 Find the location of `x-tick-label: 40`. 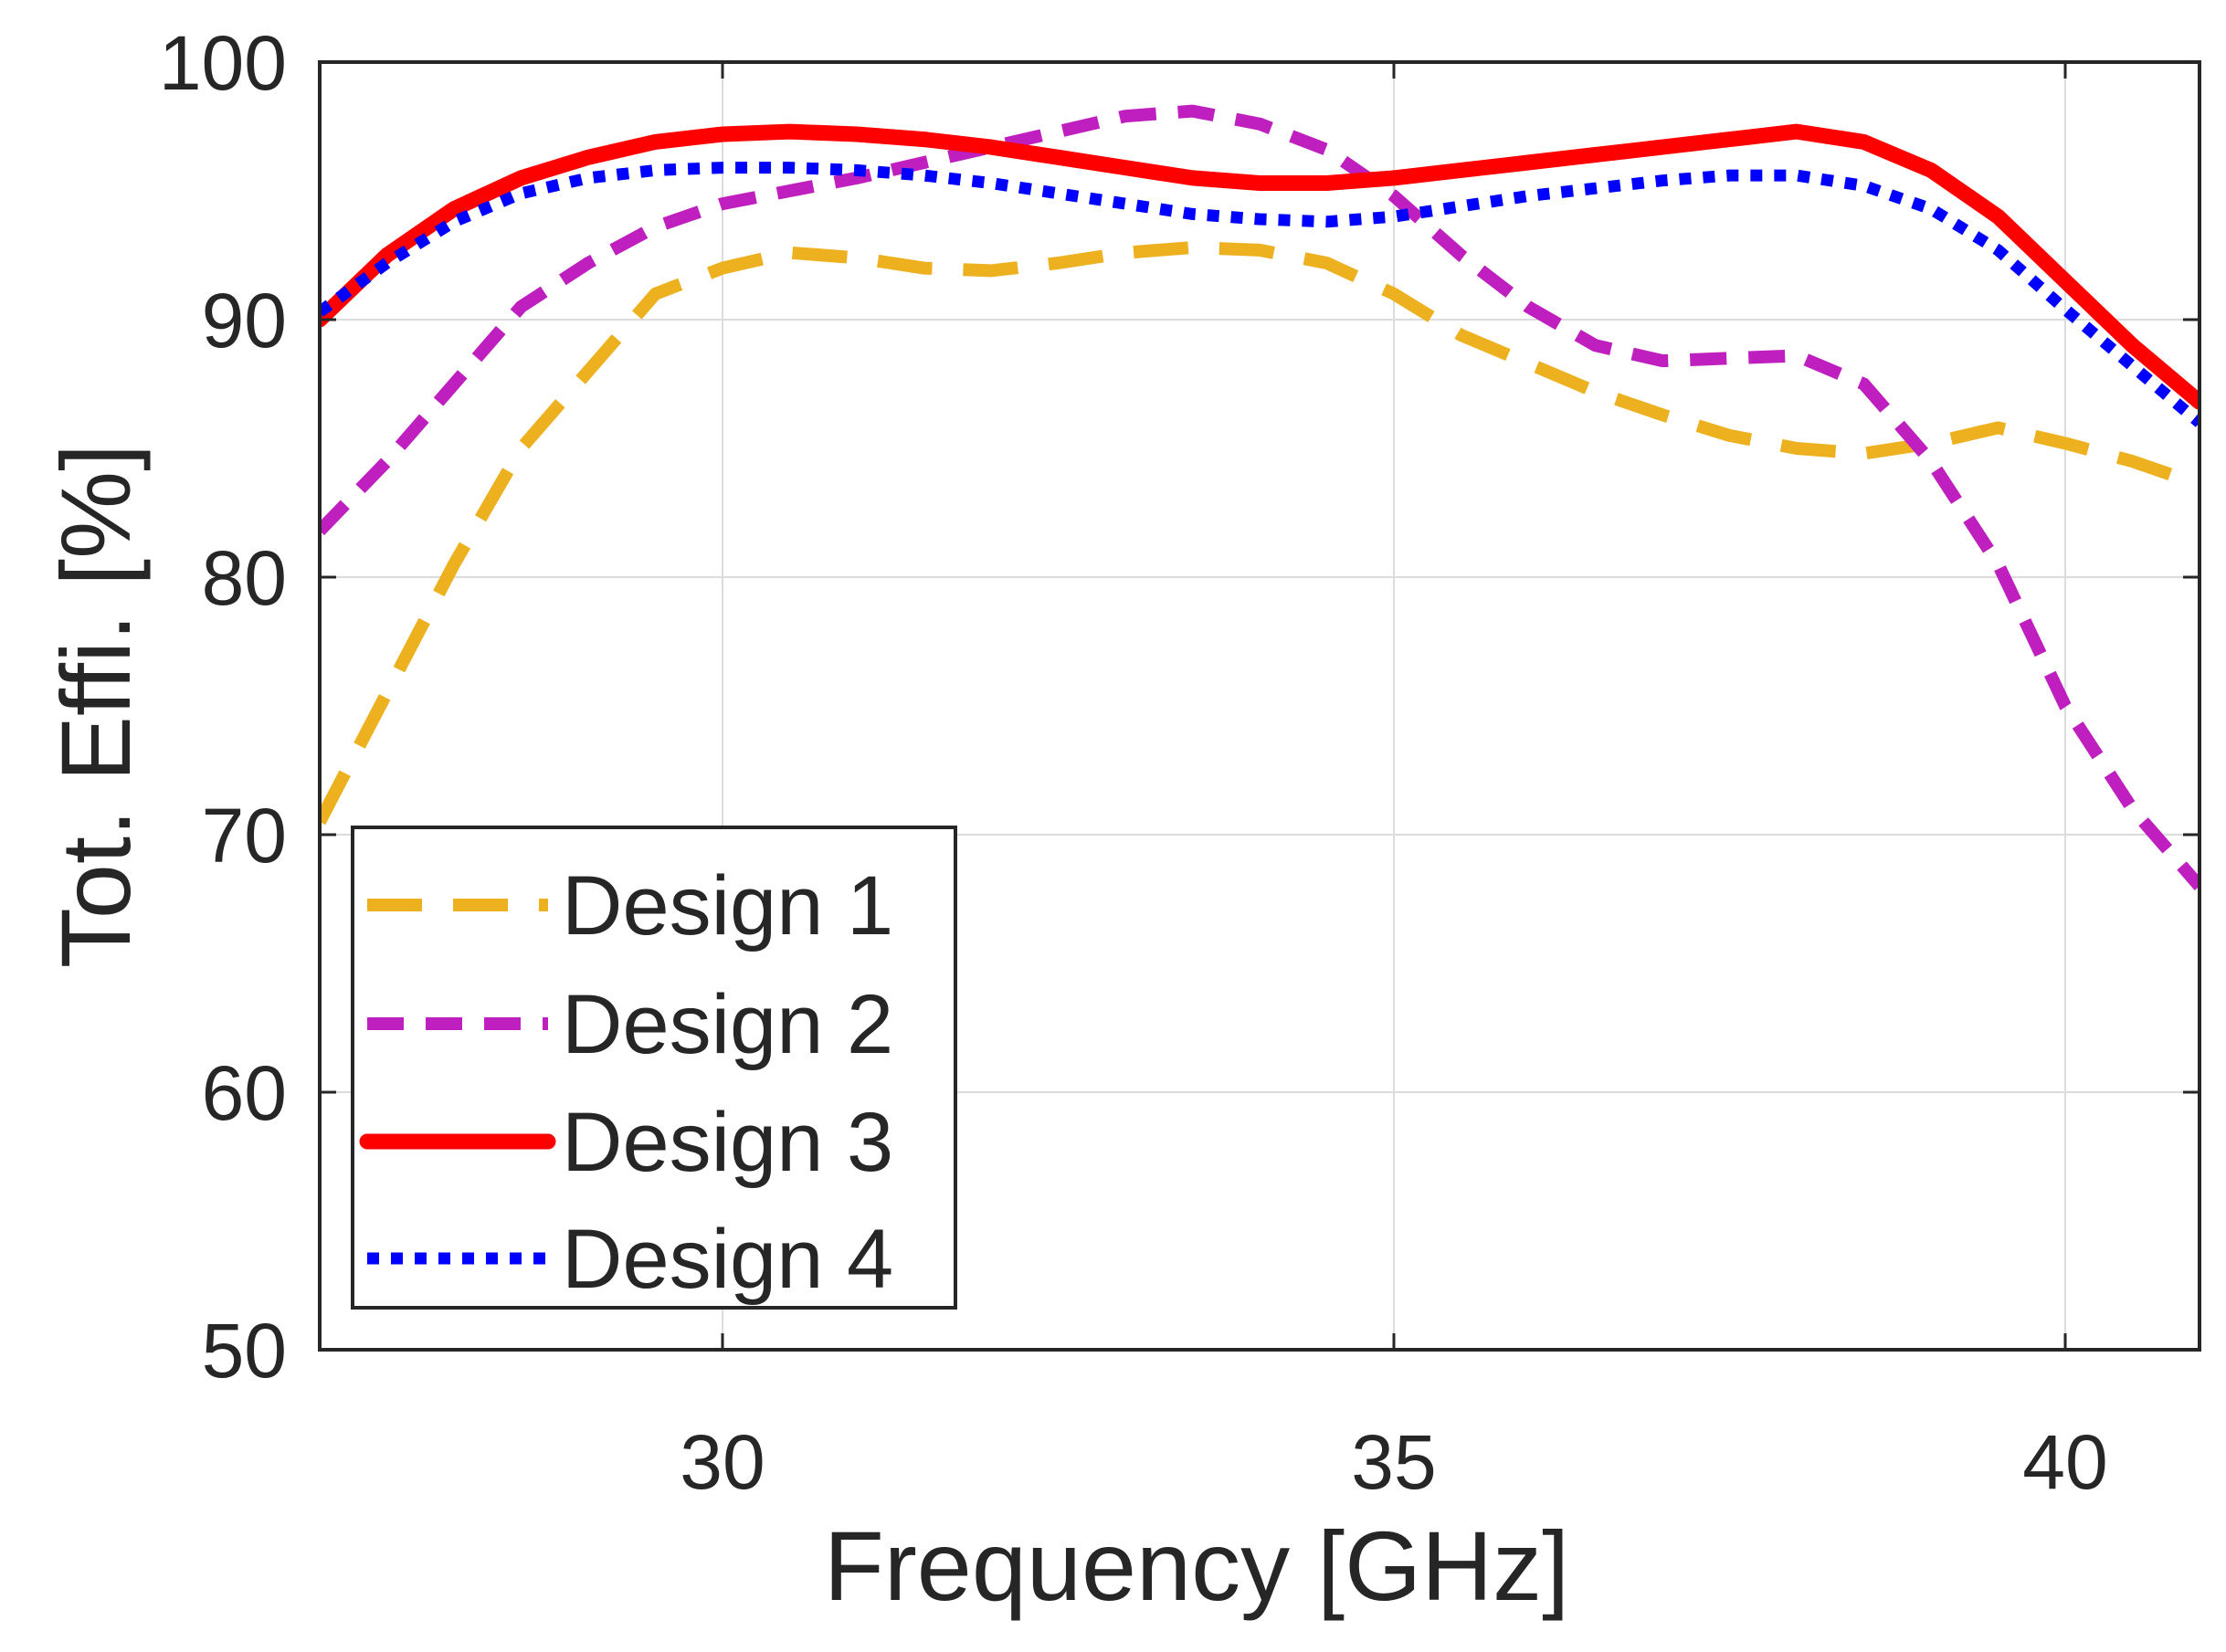

x-tick-label: 40 is located at coordinates (2064, 1462).